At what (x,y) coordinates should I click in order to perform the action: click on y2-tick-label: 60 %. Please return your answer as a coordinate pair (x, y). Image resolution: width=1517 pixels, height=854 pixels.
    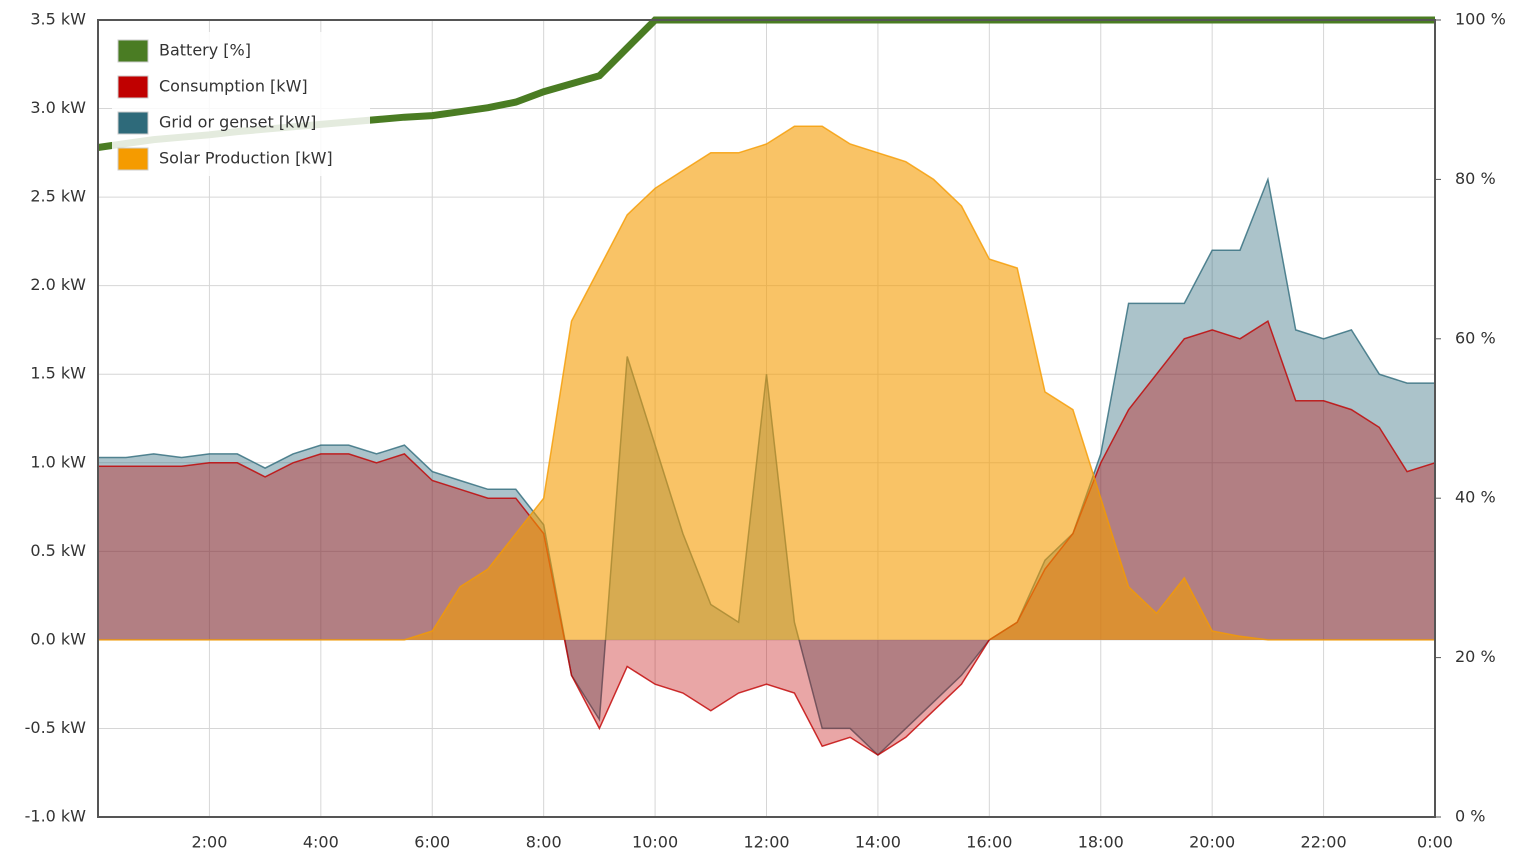
    Looking at the image, I should click on (1475, 337).